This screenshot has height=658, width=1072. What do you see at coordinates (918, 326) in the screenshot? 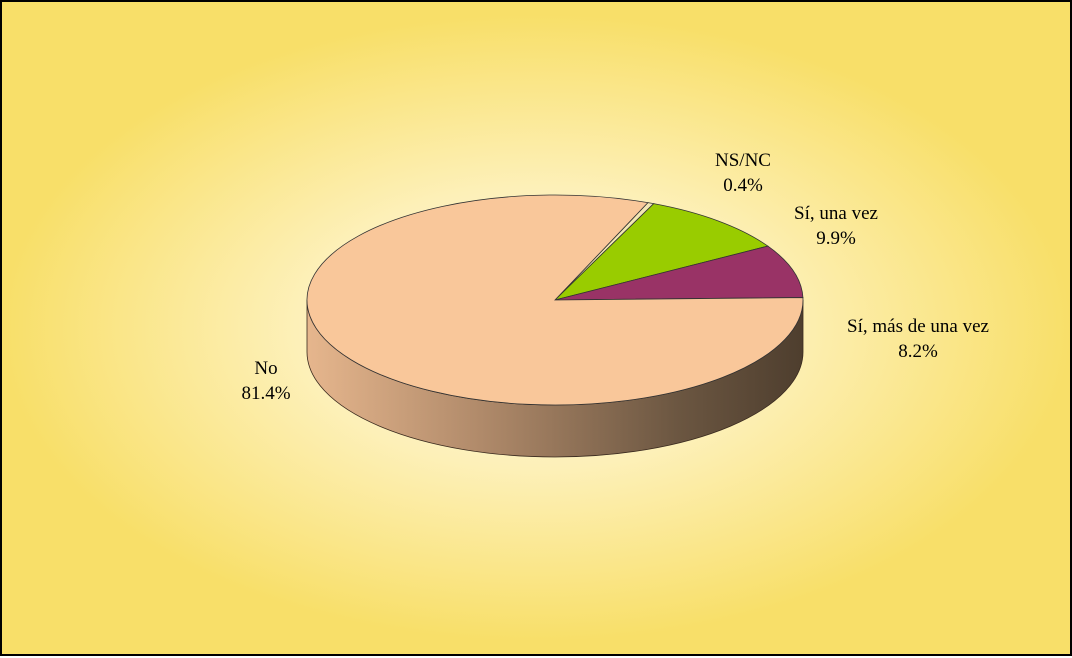
I see `label-si-mas-de-una-vez: Sí, más de una vez` at bounding box center [918, 326].